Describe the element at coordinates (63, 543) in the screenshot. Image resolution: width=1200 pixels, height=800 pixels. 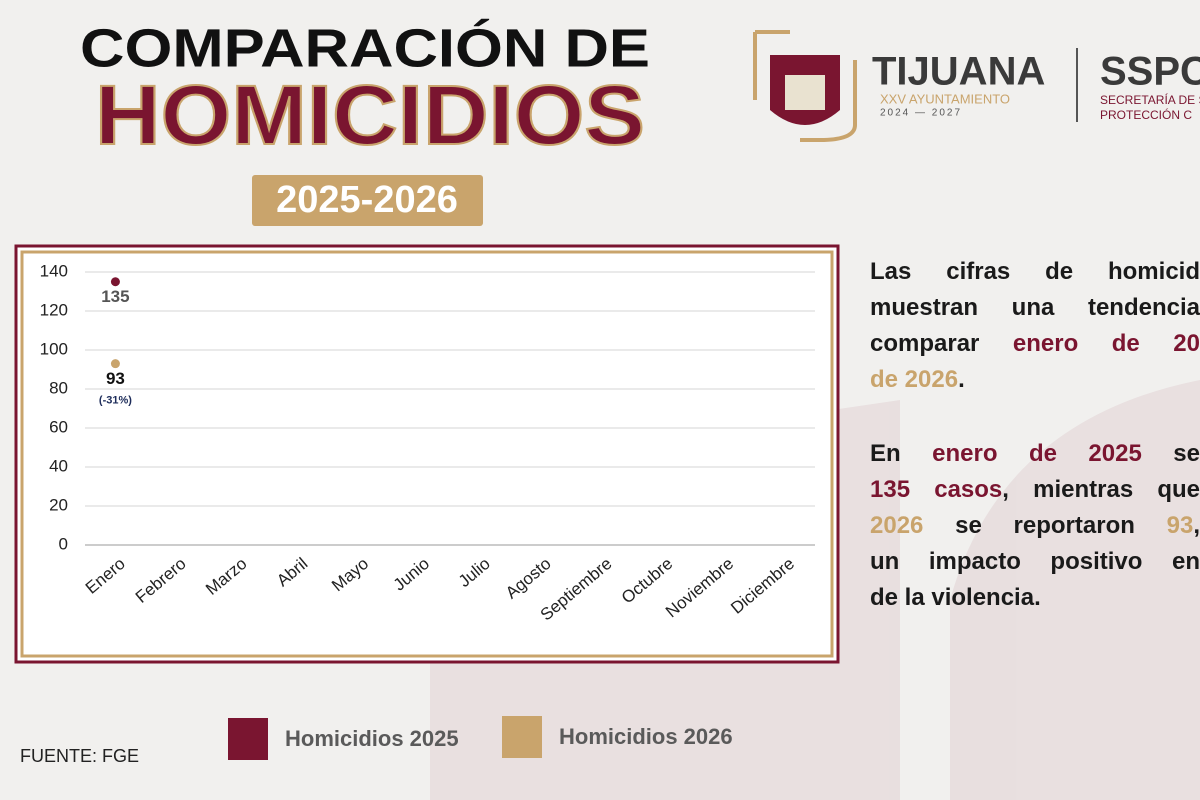
I see `y-tick-label: 0` at that location.